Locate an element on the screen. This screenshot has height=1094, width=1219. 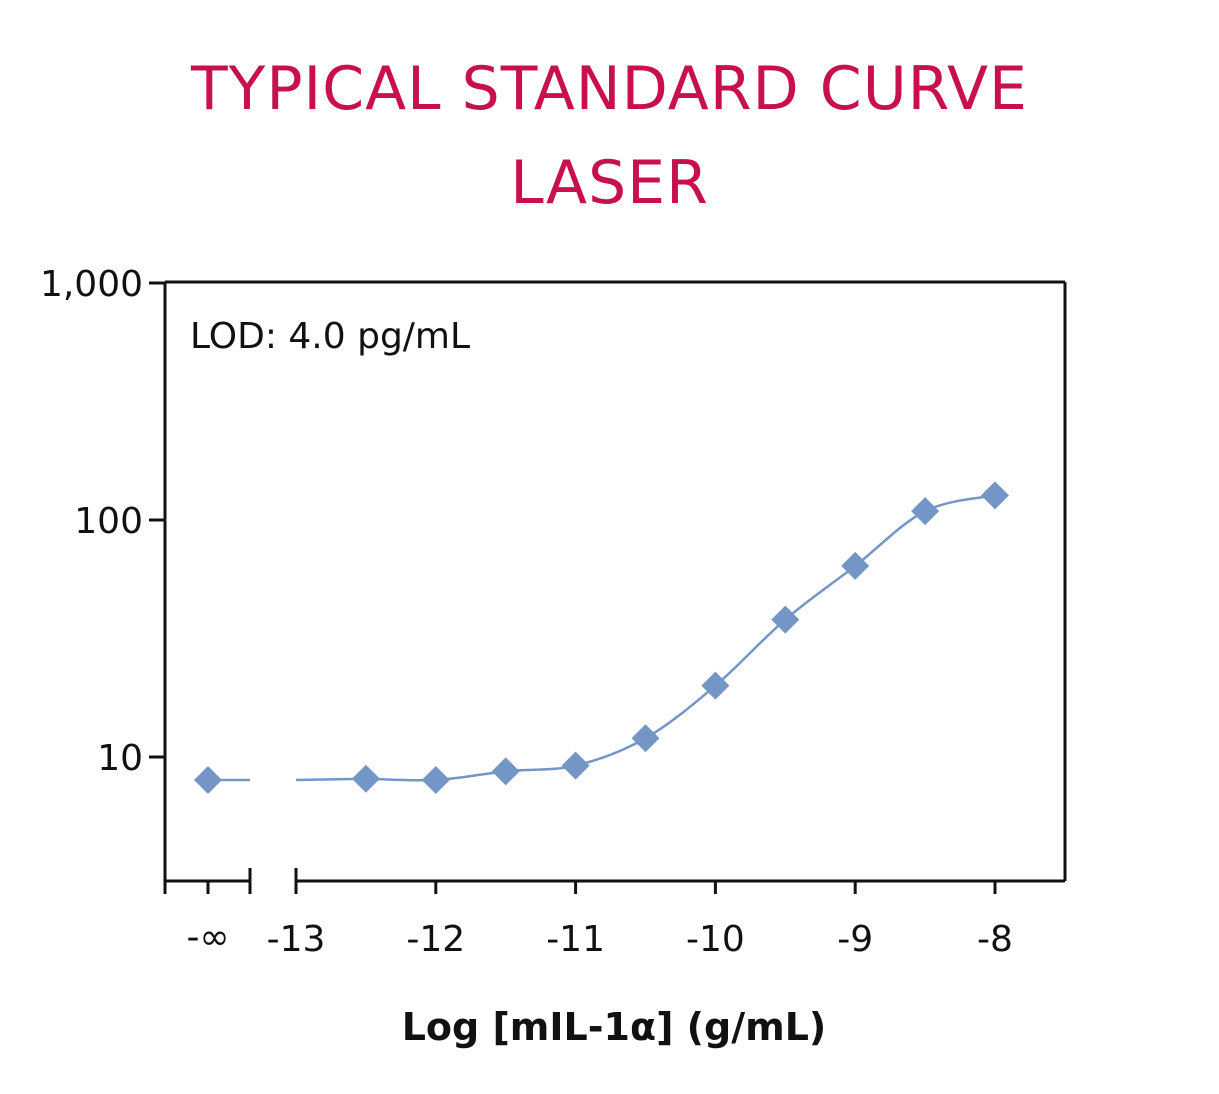
y-tick-label: 100 is located at coordinates (108, 521).